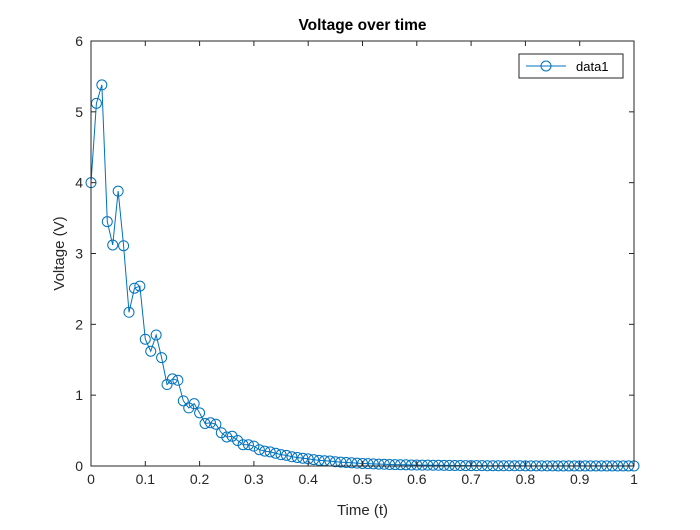 The image size is (700, 530). Describe the element at coordinates (308, 479) in the screenshot. I see `x-tick-label: 0.4` at that location.